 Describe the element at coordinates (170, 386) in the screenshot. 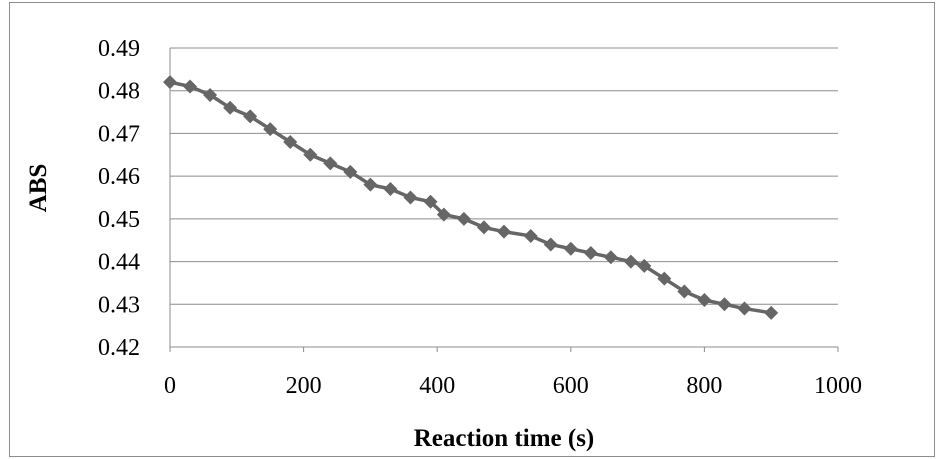

I see `x-tick-label: 0` at that location.